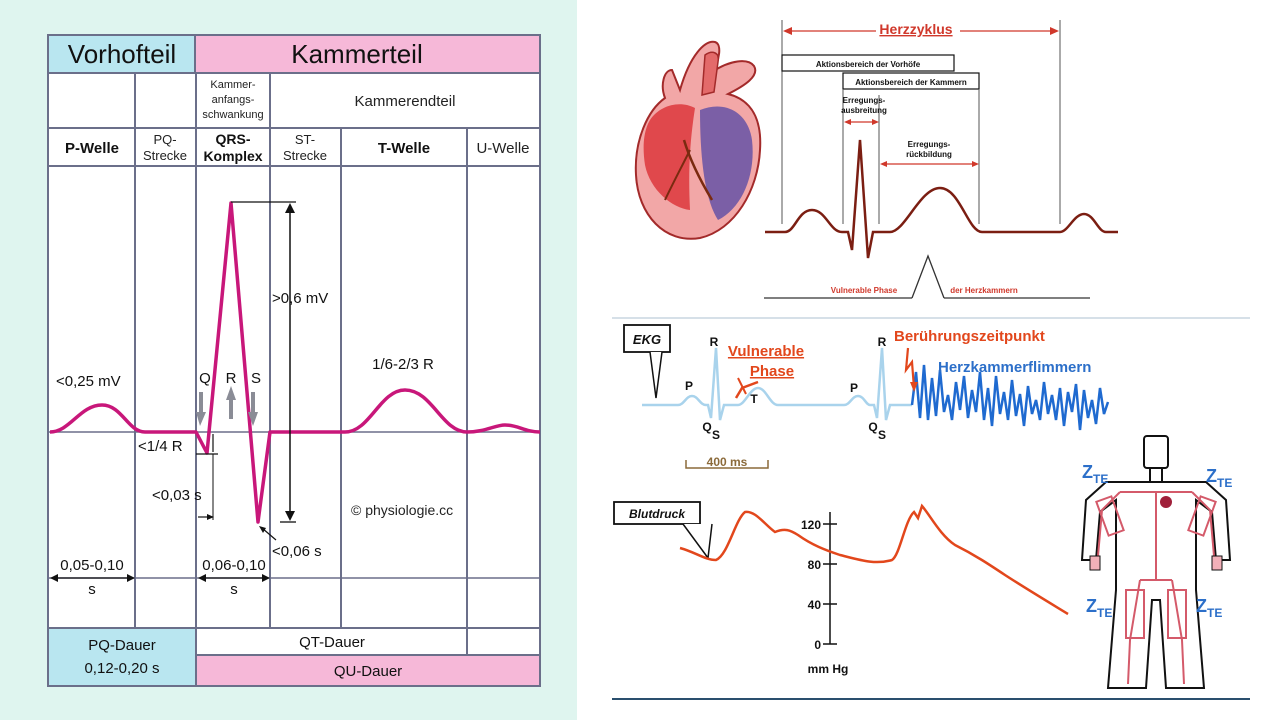 The image size is (1280, 720). I want to click on herzkammerflimmern-label: Herzkammerflimmern, so click(1014, 367).